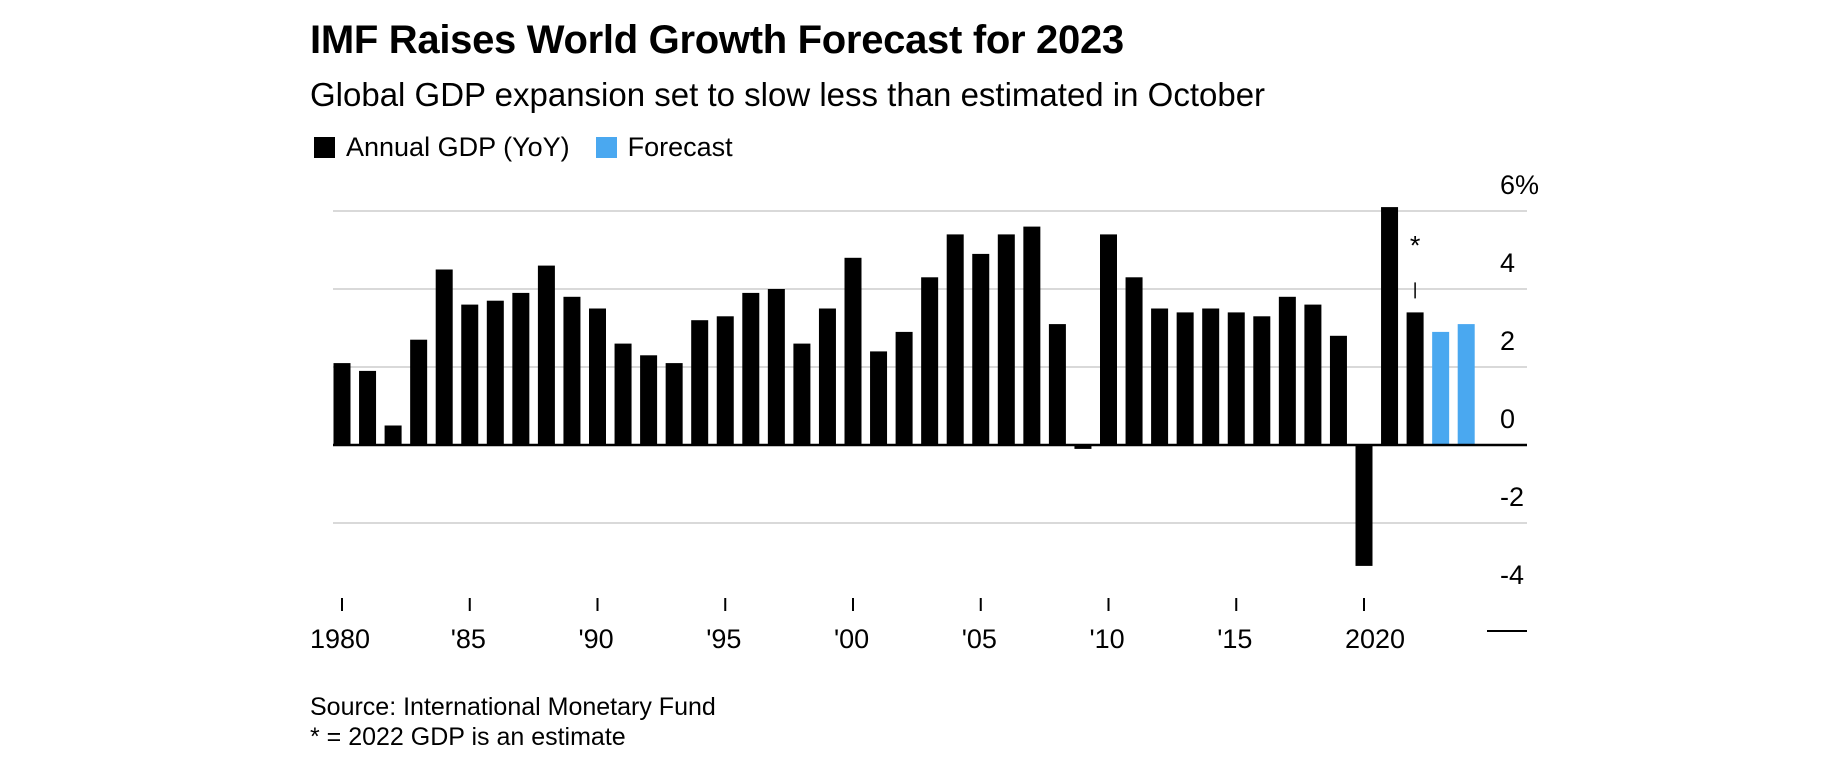 This screenshot has height=768, width=1832. Describe the element at coordinates (1507, 341) in the screenshot. I see `y-tick-label: 2` at that location.